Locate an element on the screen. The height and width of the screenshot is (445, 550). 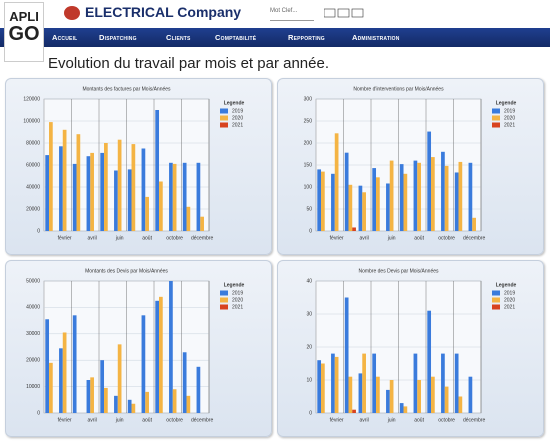
nav-item: Administration is located at coordinates (376, 37).